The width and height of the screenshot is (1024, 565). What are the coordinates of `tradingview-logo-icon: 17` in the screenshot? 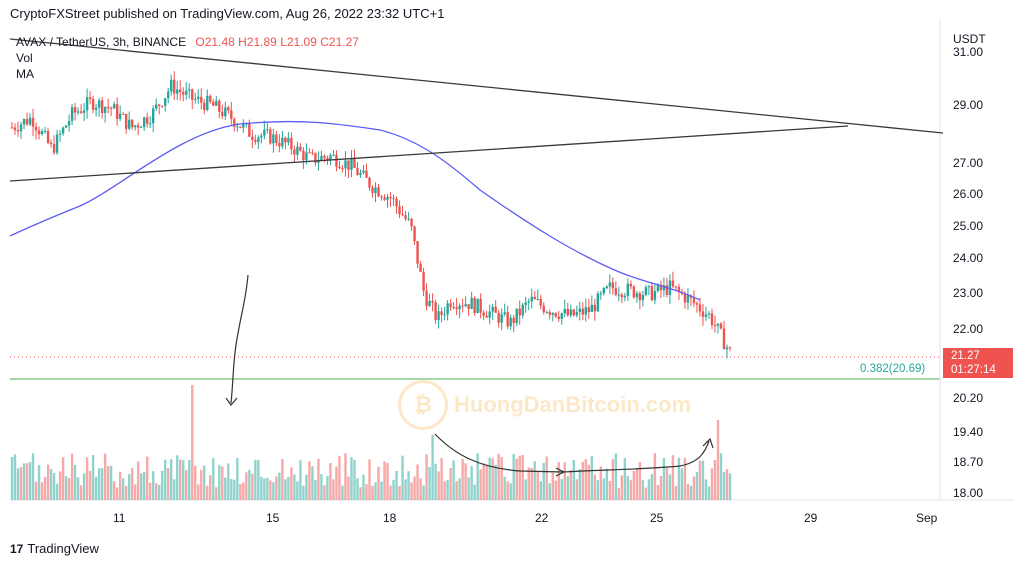 It's located at (17, 548).